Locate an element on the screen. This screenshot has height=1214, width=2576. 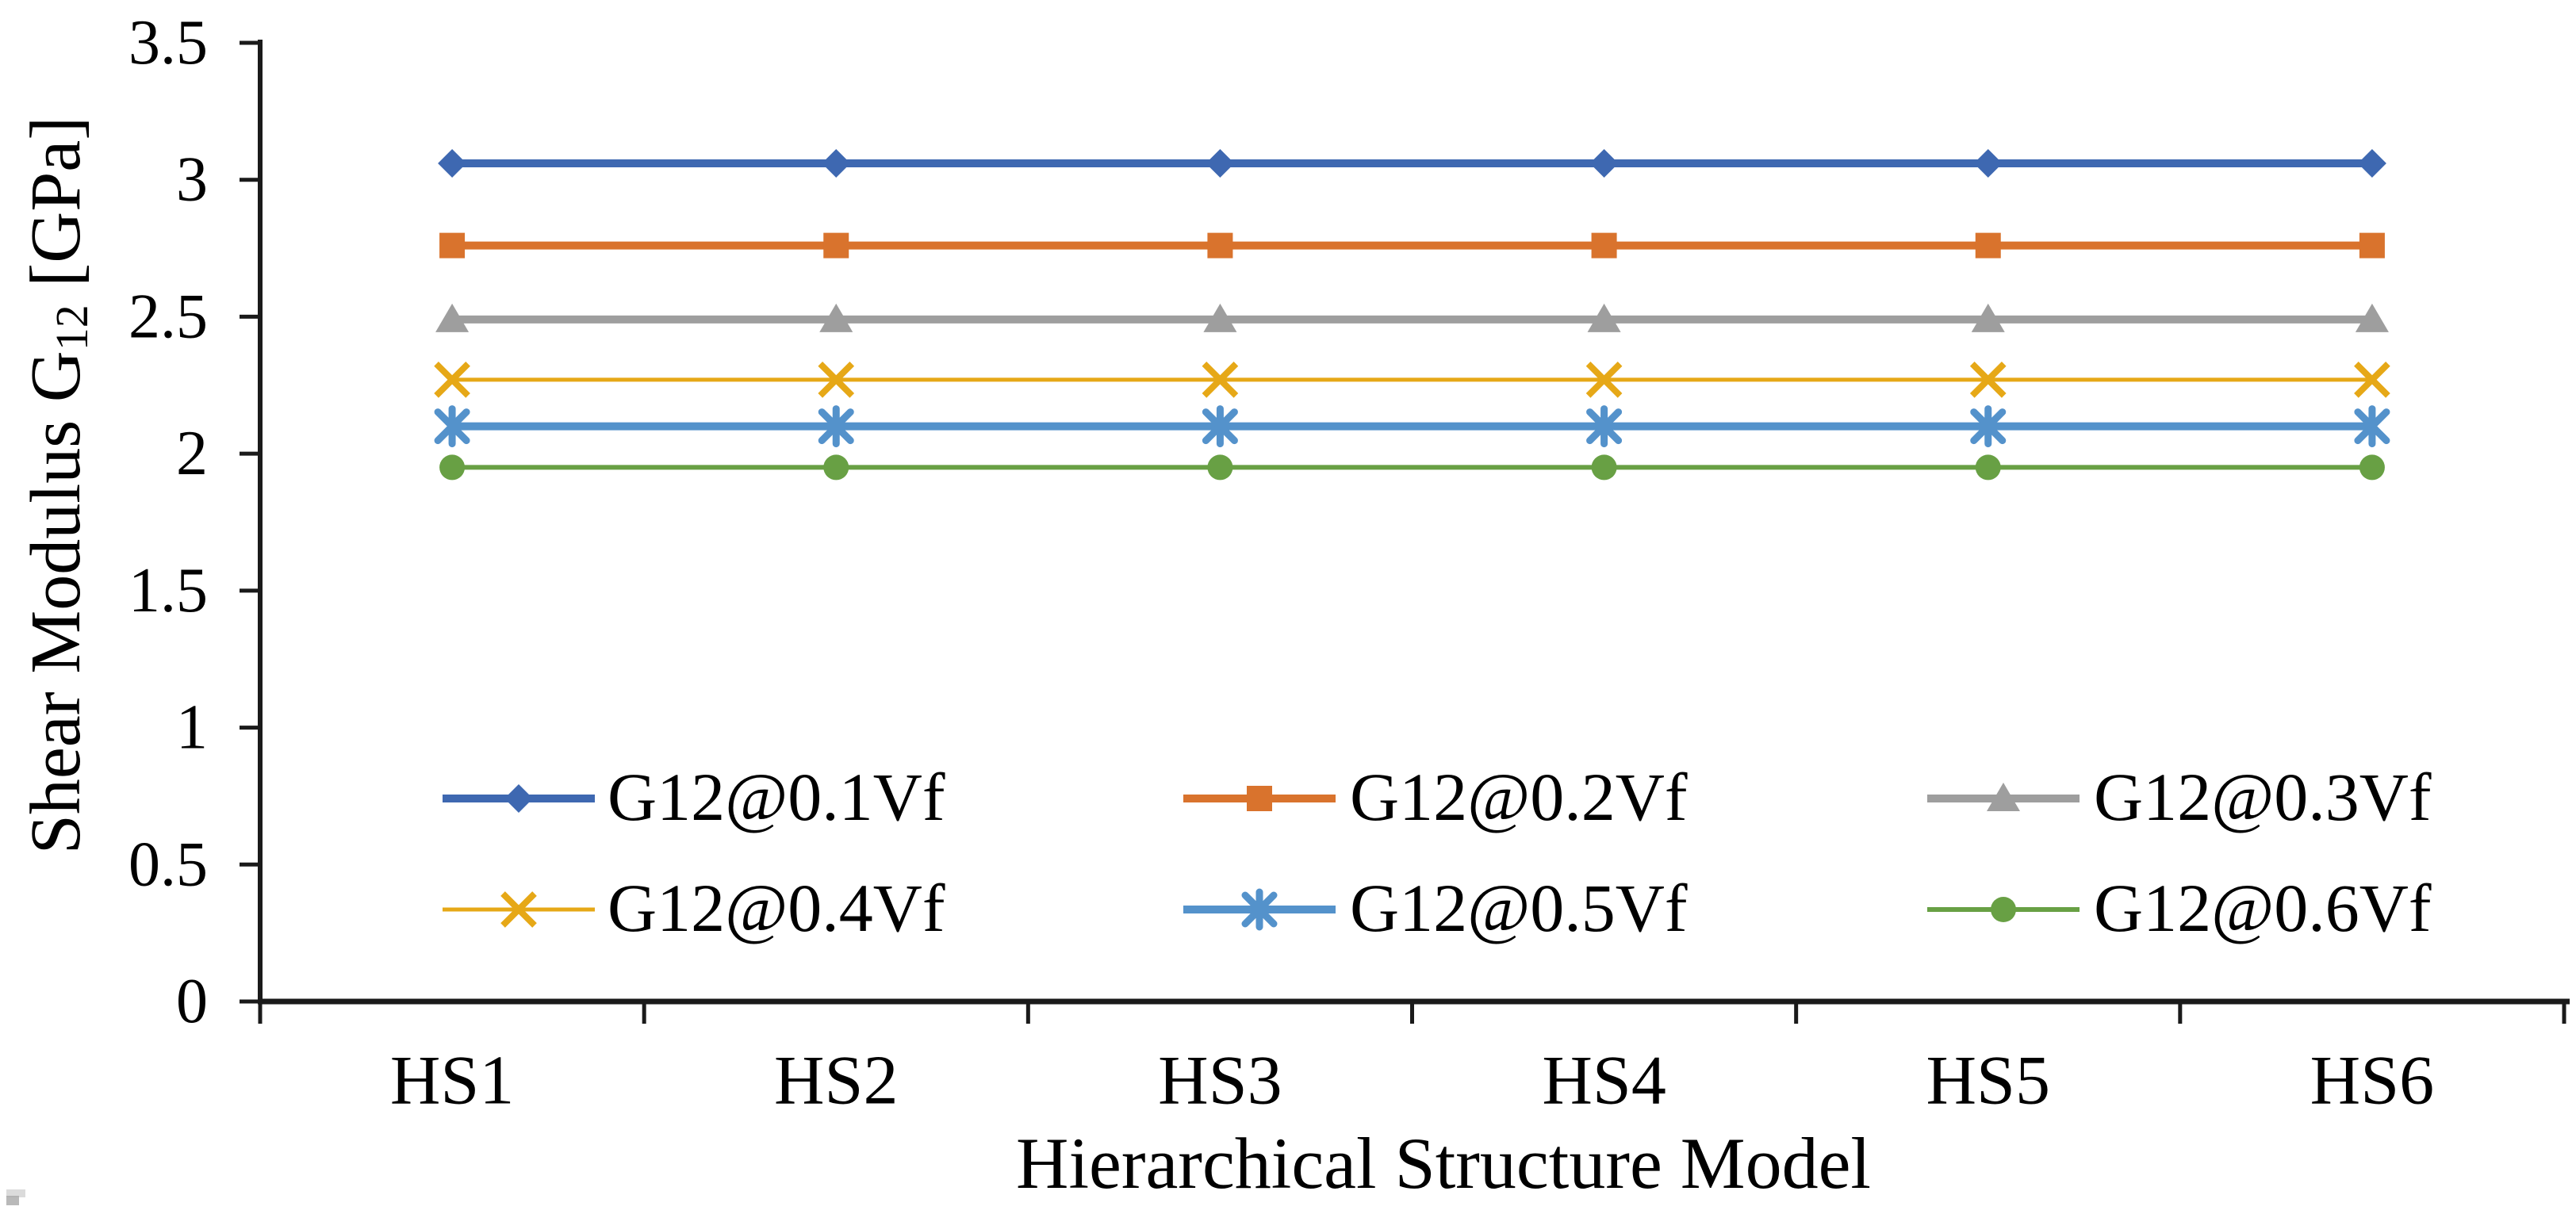
y-tick-label: 1 is located at coordinates (192, 728).